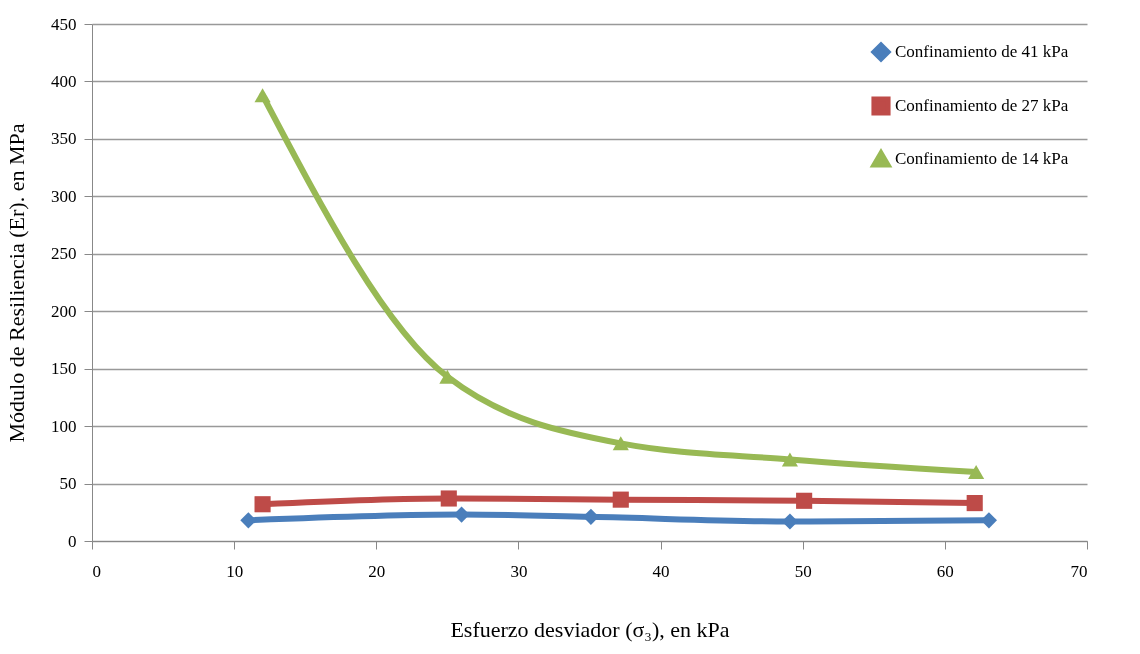 This screenshot has width=1140, height=654. Describe the element at coordinates (64, 81) in the screenshot. I see `y-tick-label: 400` at that location.